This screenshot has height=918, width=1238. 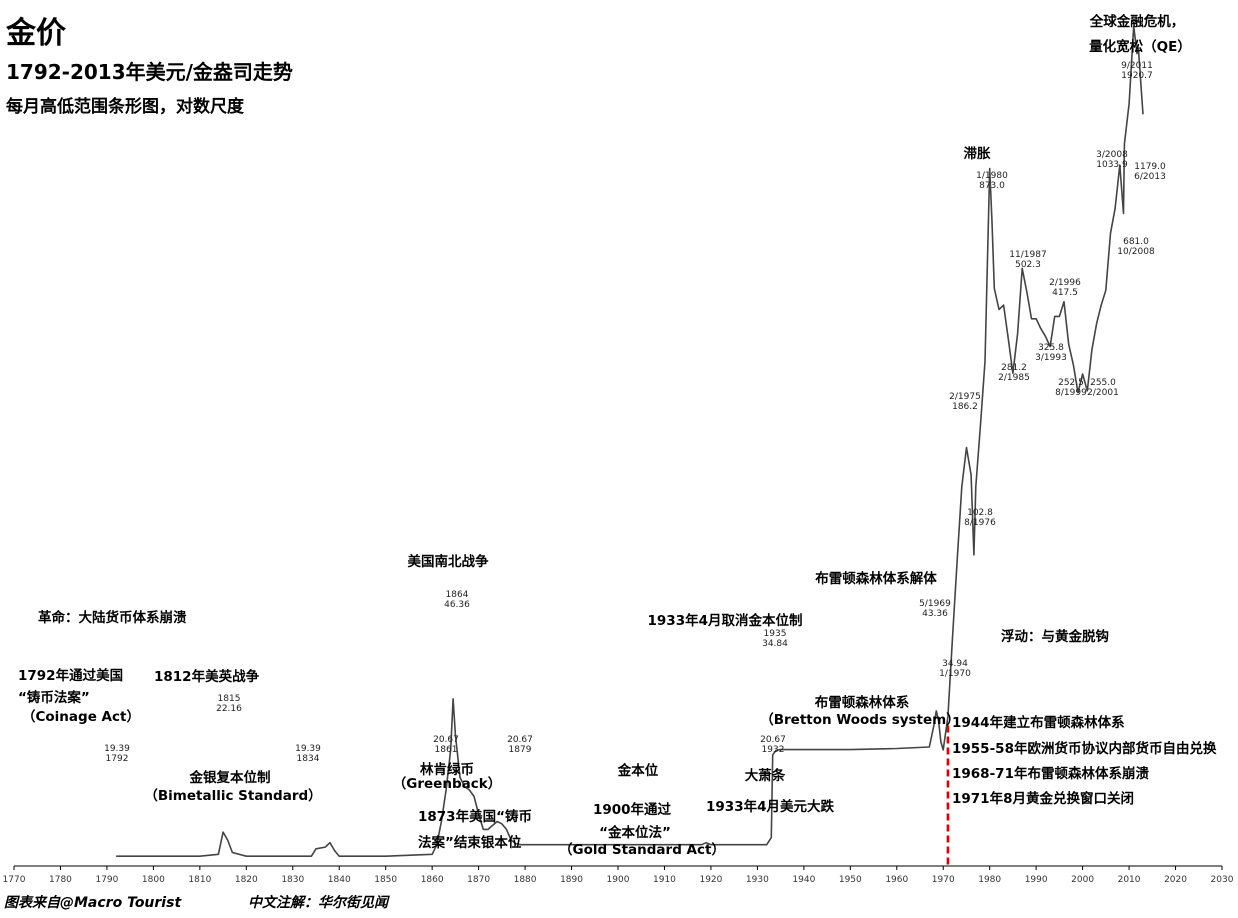 I want to click on x-tick-label: 1970, so click(x=943, y=880).